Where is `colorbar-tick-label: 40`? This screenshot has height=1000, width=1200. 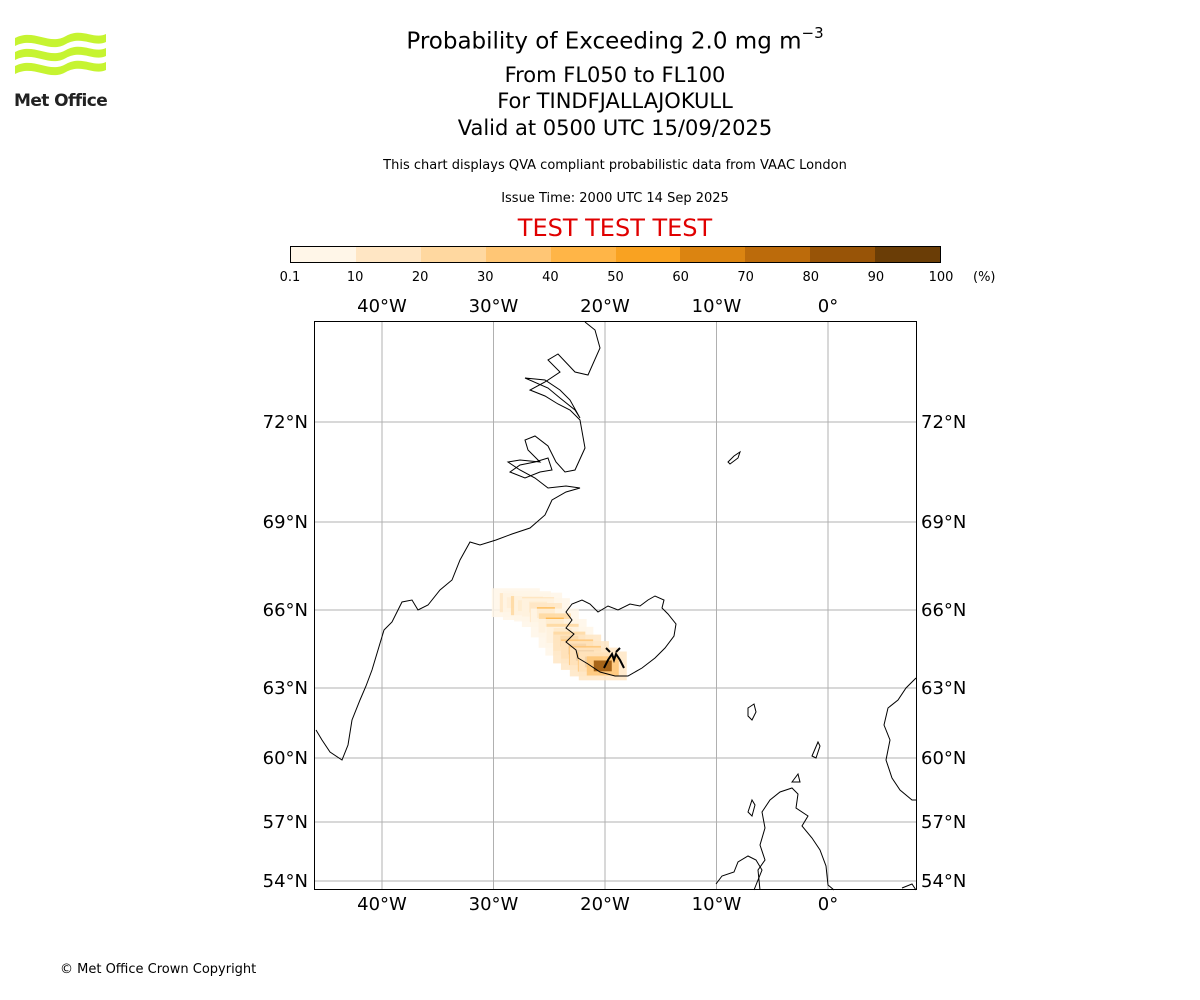
colorbar-tick-label: 40 is located at coordinates (550, 277).